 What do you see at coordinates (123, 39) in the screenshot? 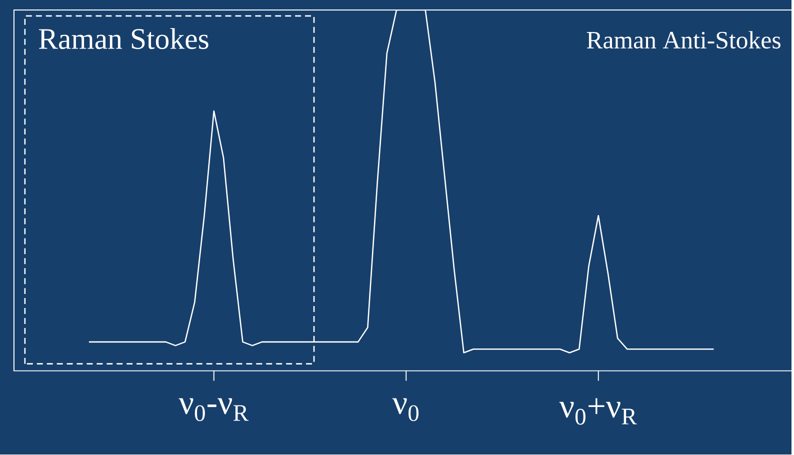
I see `annotation: Raman Stokes` at bounding box center [123, 39].